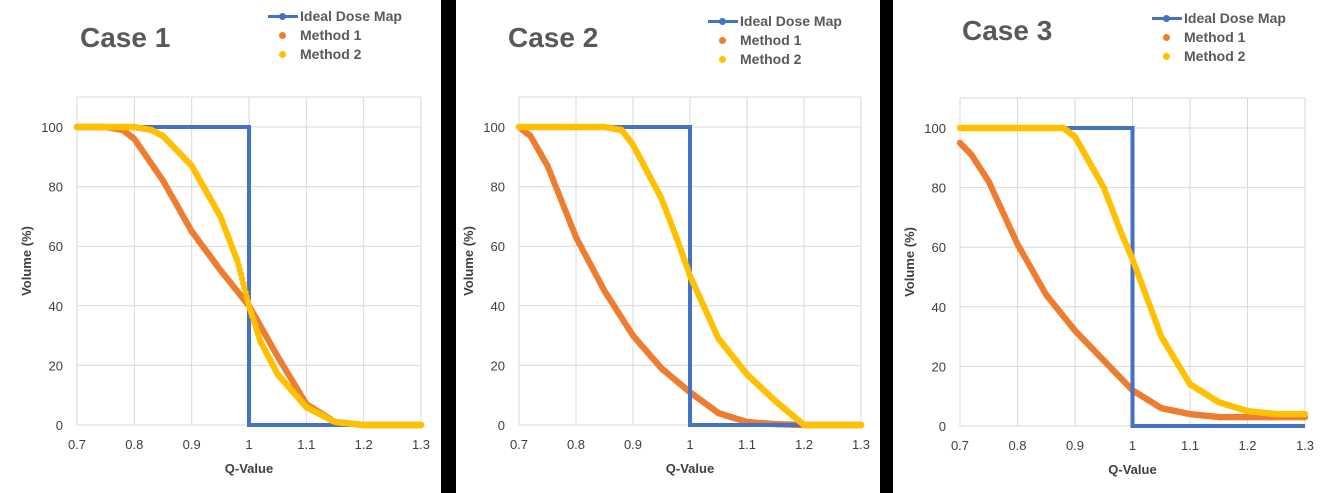 The height and width of the screenshot is (493, 1327). What do you see at coordinates (553, 37) in the screenshot?
I see `chart-title: Case 2` at bounding box center [553, 37].